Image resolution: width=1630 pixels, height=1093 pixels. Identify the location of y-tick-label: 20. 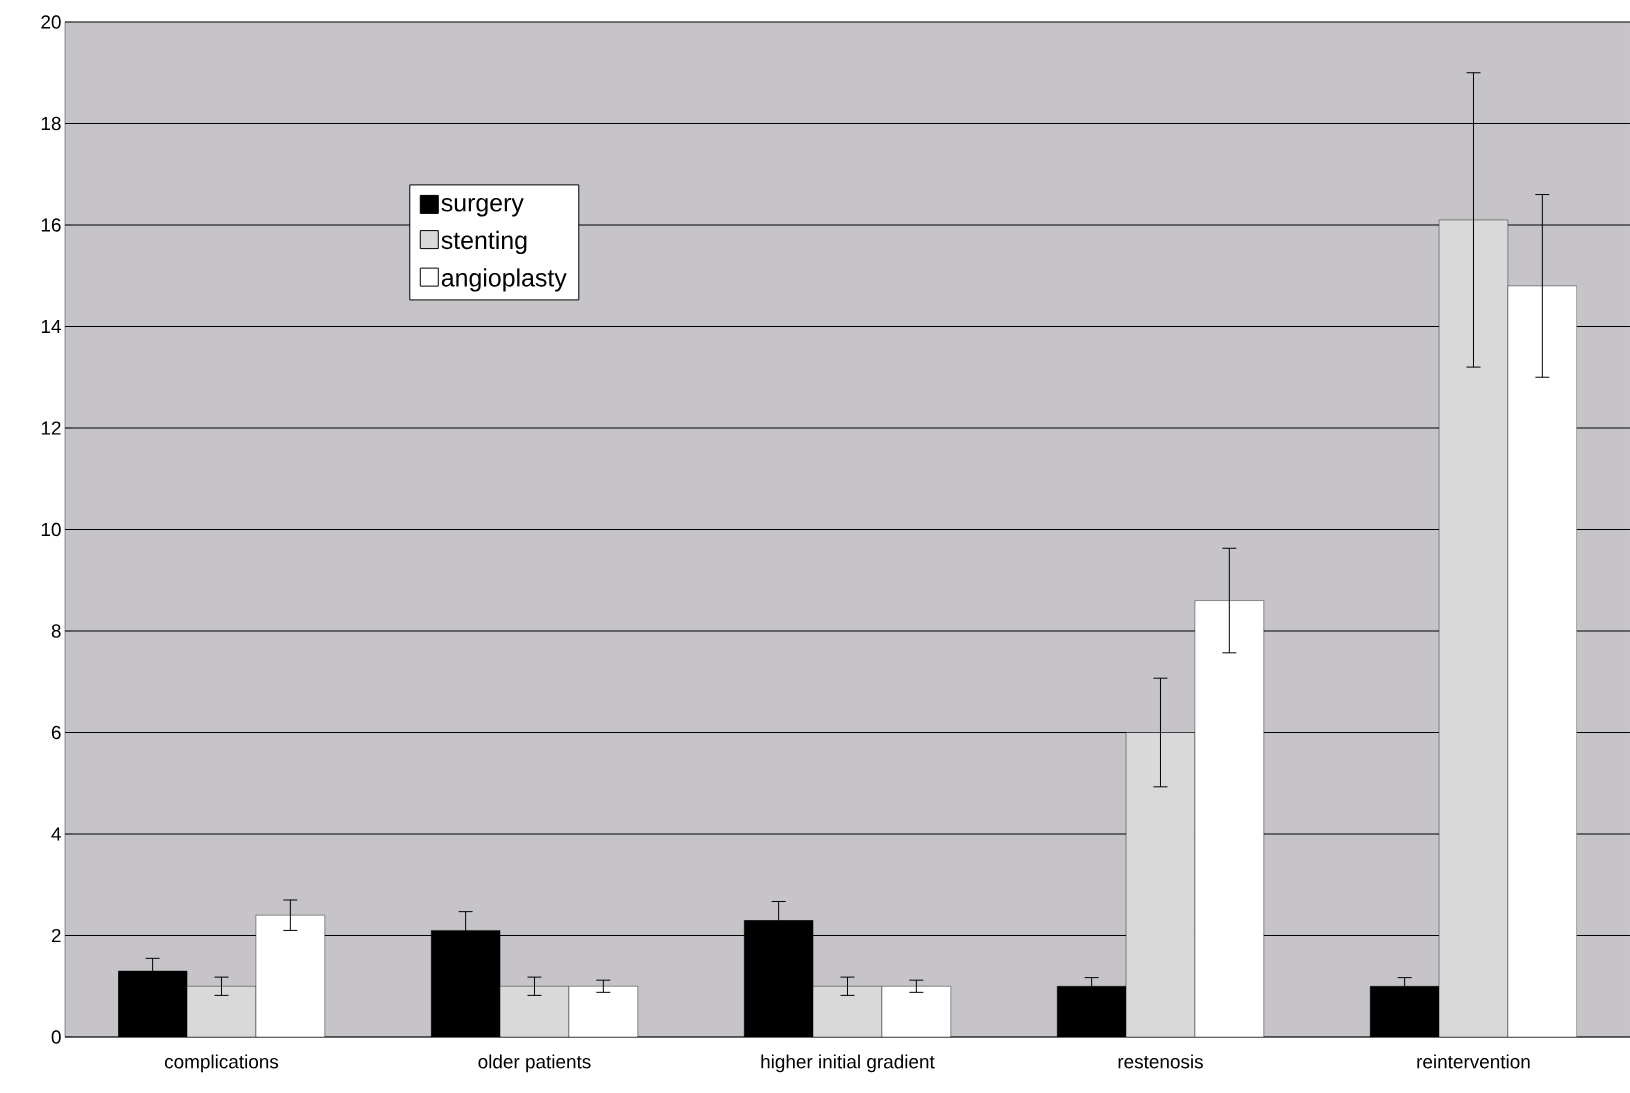
(51, 22).